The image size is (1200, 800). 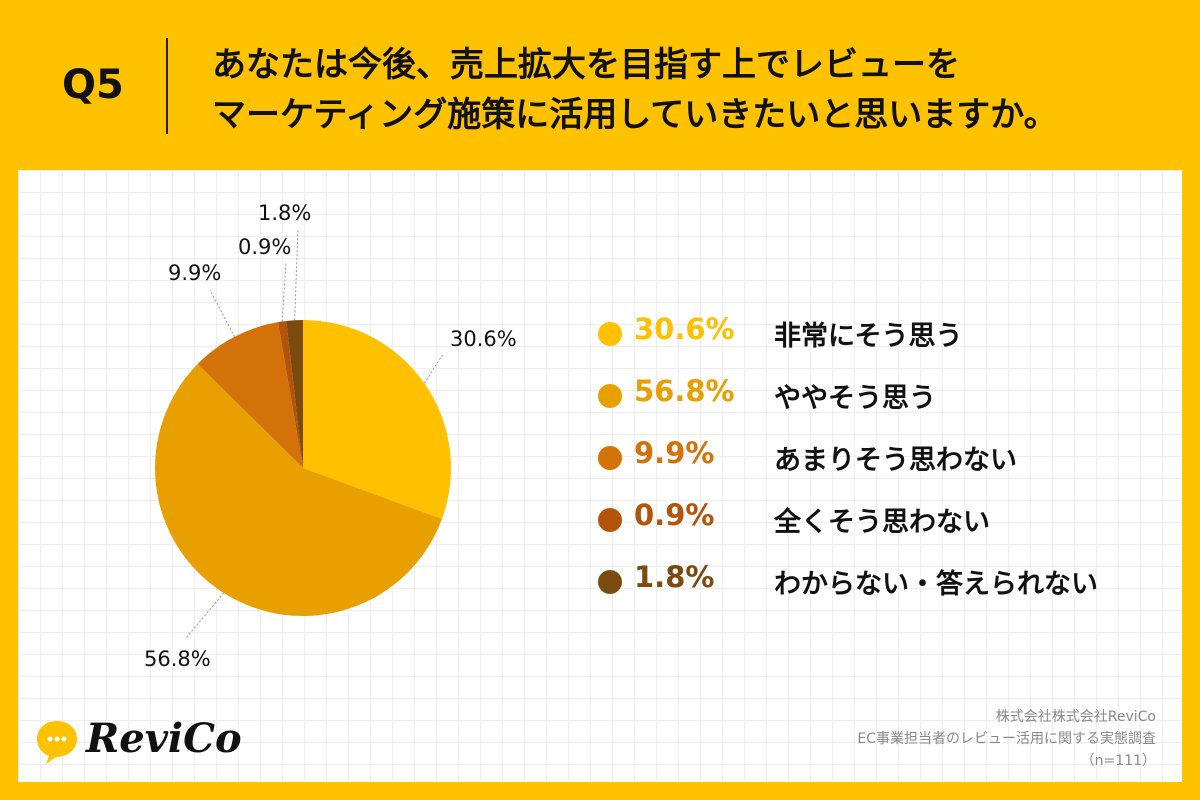 What do you see at coordinates (1118, 761) in the screenshot?
I see `source-line-3: （n=111）` at bounding box center [1118, 761].